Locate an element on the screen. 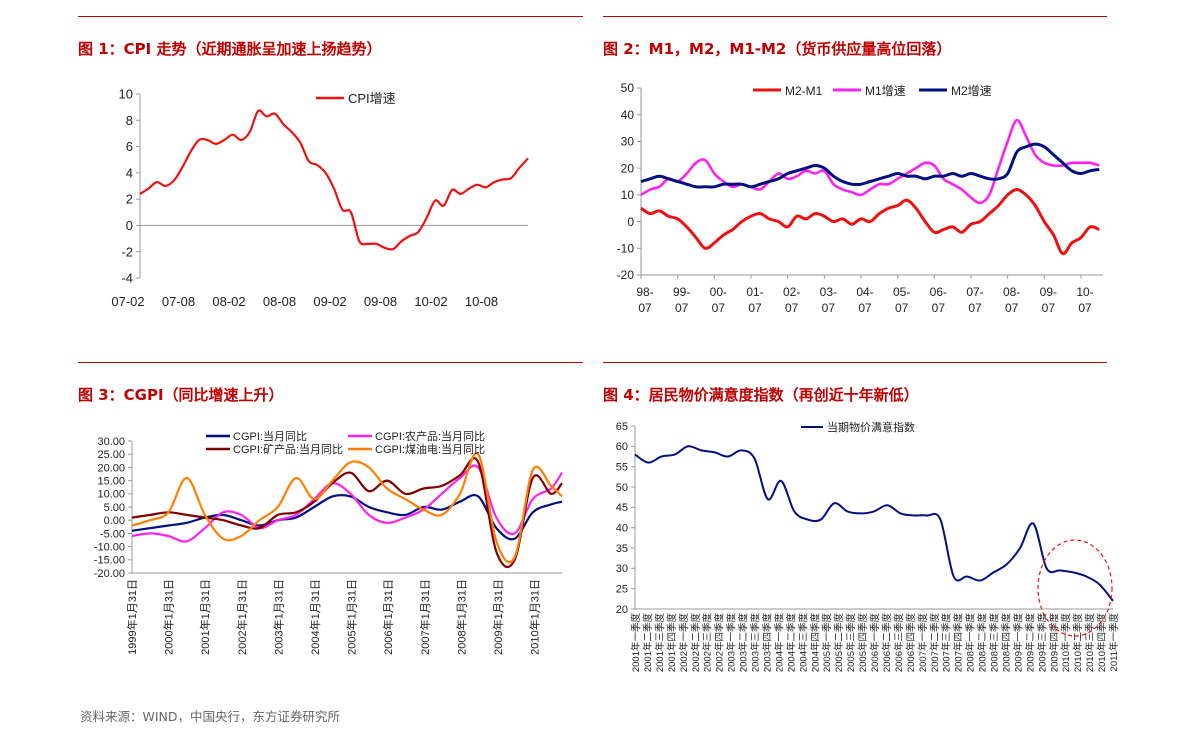 This screenshot has width=1191, height=743. x-tick-label: 09-02 is located at coordinates (329, 301).